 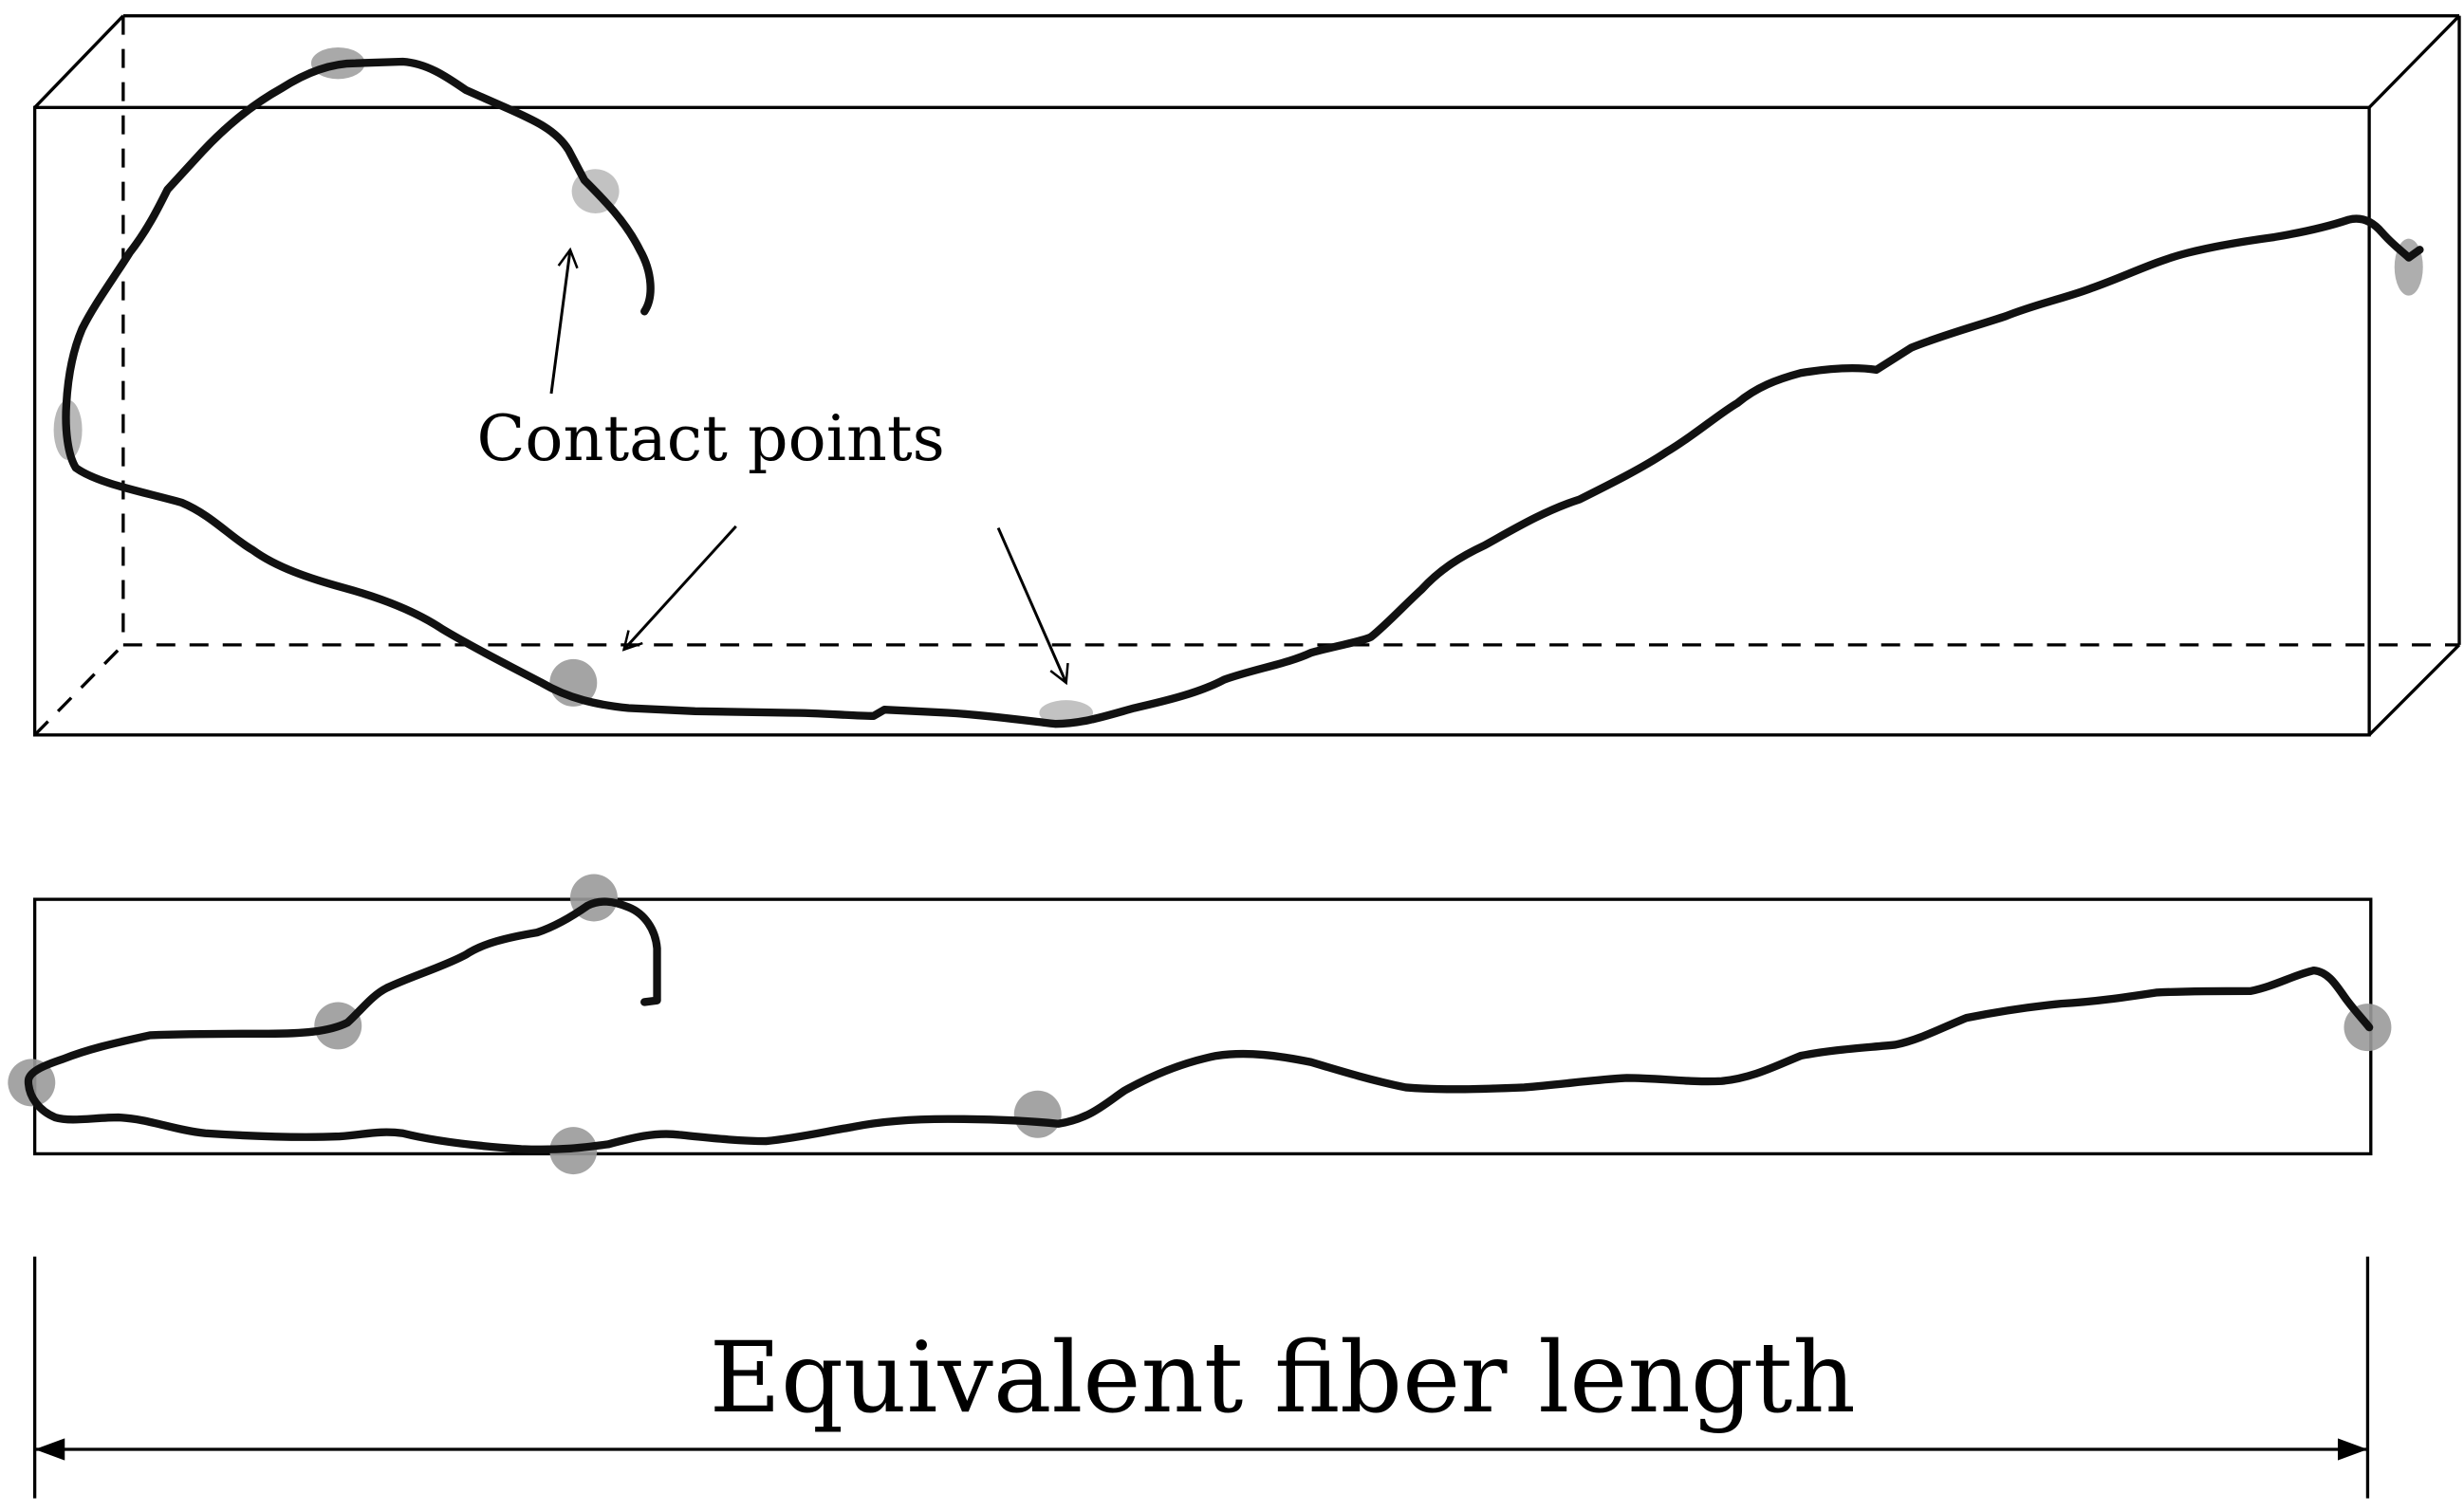 What do you see at coordinates (679, 588) in the screenshot?
I see `contact-arrow-left-down` at bounding box center [679, 588].